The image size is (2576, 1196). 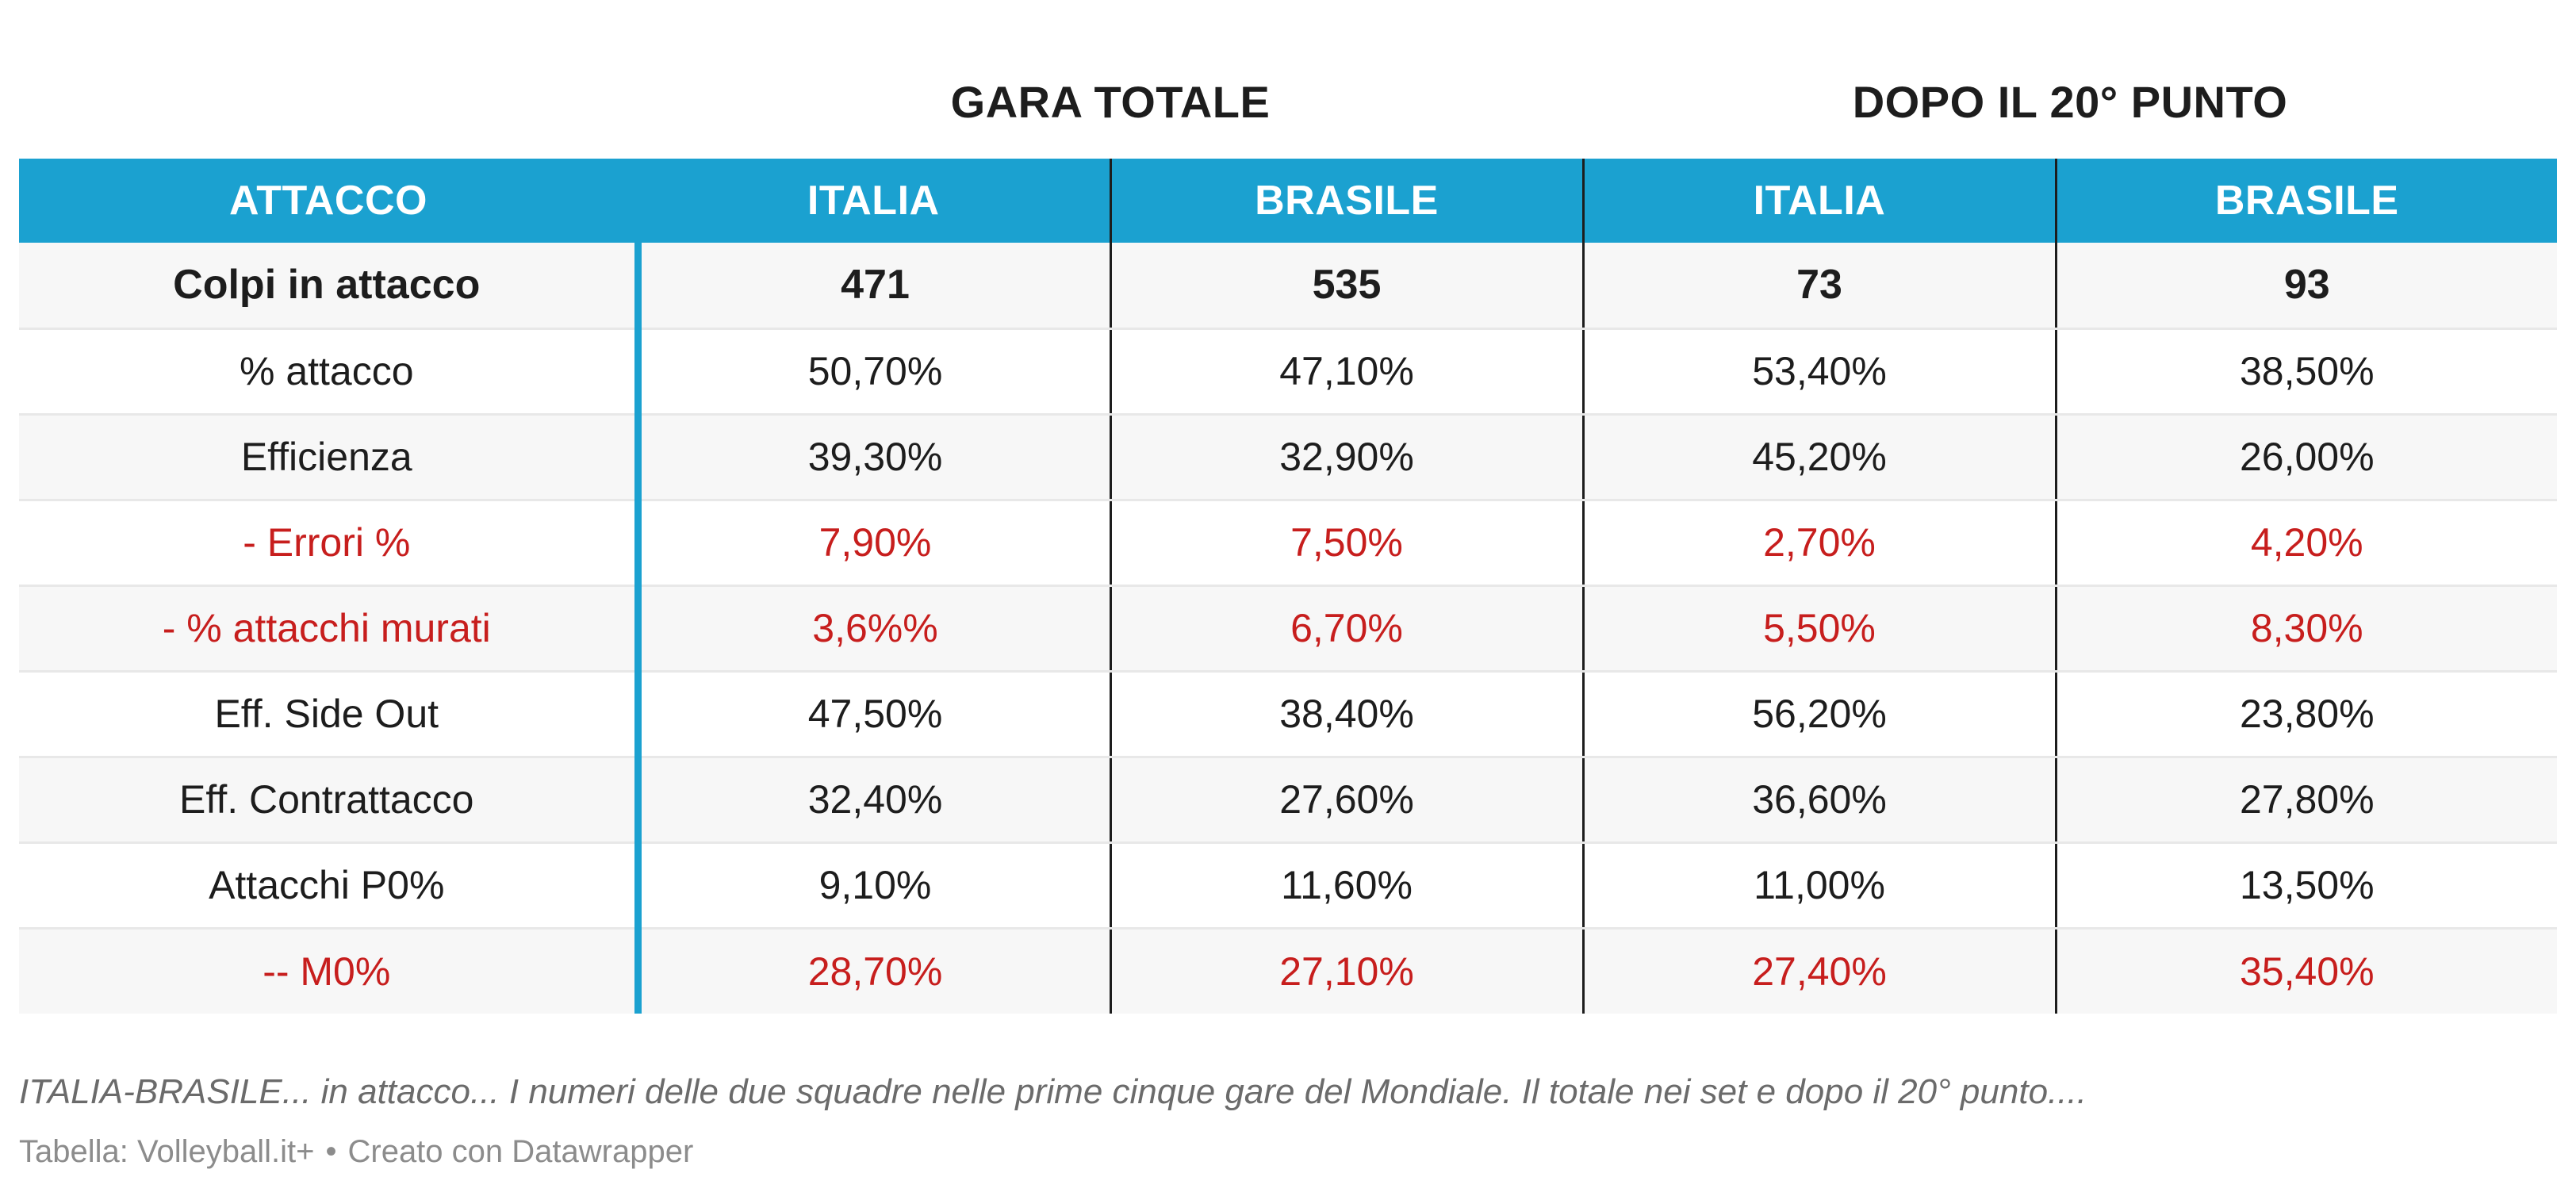 I want to click on cell-brasile-dopo: 38,50%, so click(x=2306, y=372).